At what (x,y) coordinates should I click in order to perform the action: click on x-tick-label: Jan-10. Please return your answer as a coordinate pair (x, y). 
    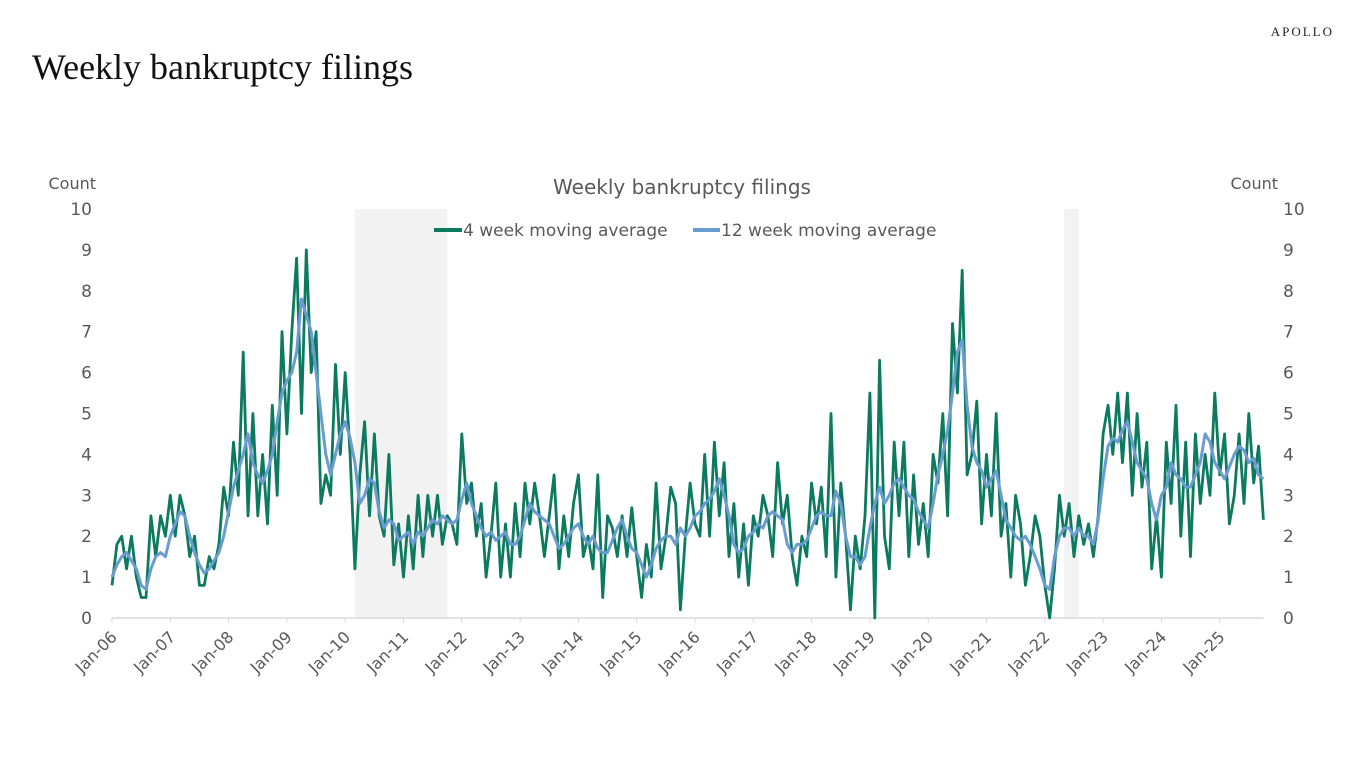
    Looking at the image, I should click on (329, 652).